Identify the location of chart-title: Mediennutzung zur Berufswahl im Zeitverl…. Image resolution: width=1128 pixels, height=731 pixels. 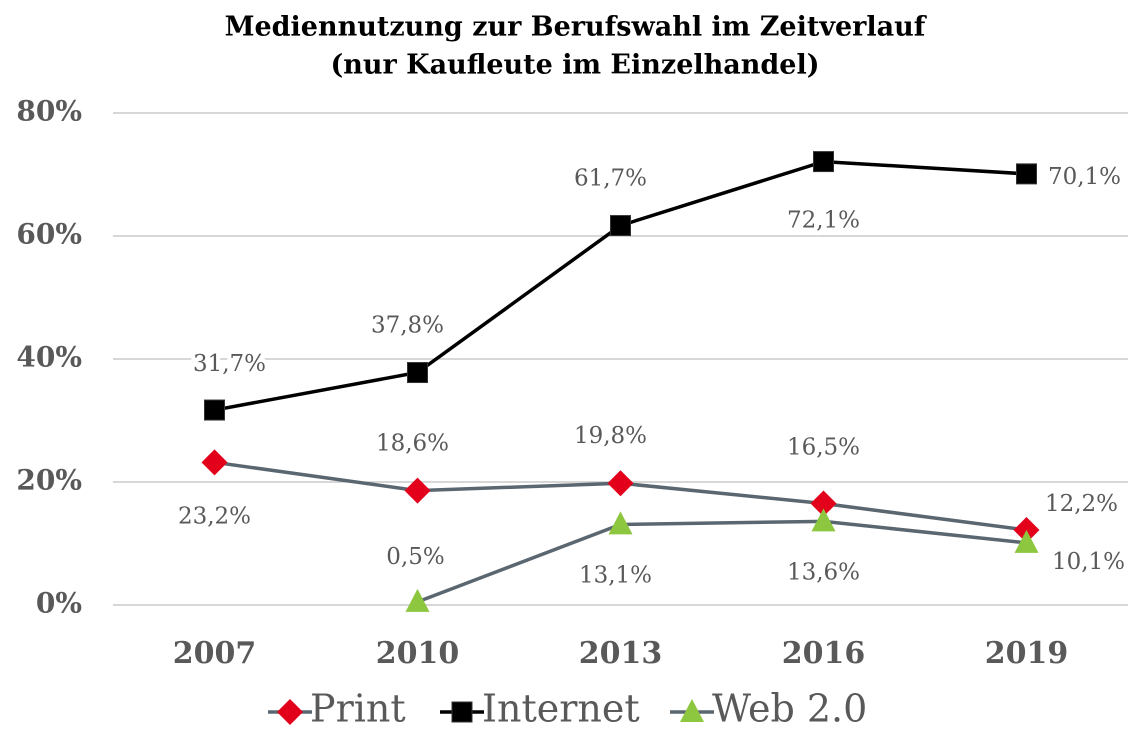
(576, 27).